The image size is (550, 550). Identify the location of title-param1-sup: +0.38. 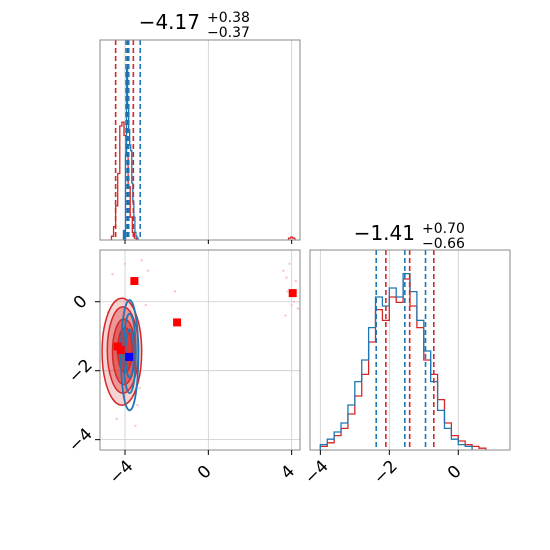
(228, 18).